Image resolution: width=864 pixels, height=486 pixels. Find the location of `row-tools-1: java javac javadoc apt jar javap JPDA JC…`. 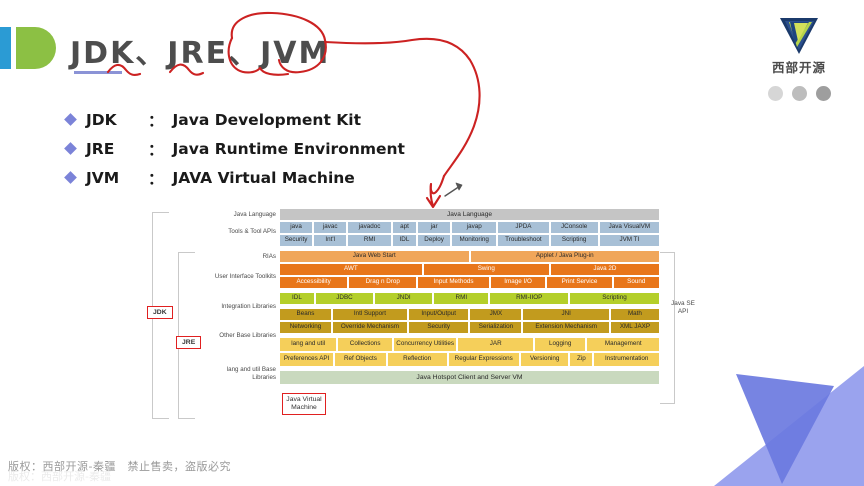

row-tools-1: java javac javadoc apt jar javap JPDA JC… is located at coordinates (469, 227).